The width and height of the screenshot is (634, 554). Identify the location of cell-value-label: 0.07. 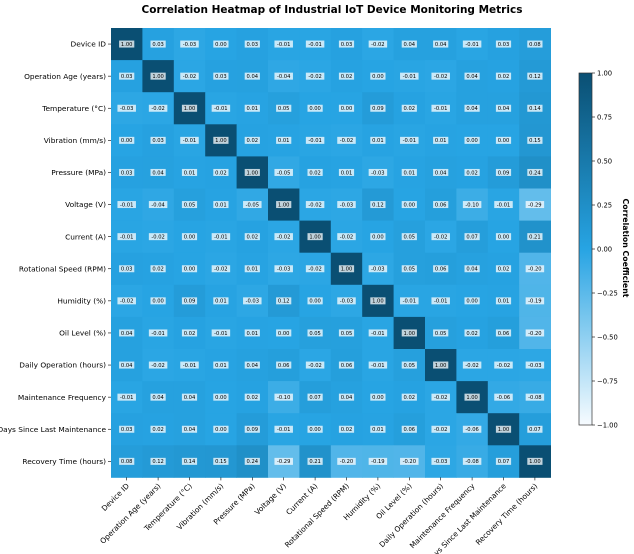
(315, 398).